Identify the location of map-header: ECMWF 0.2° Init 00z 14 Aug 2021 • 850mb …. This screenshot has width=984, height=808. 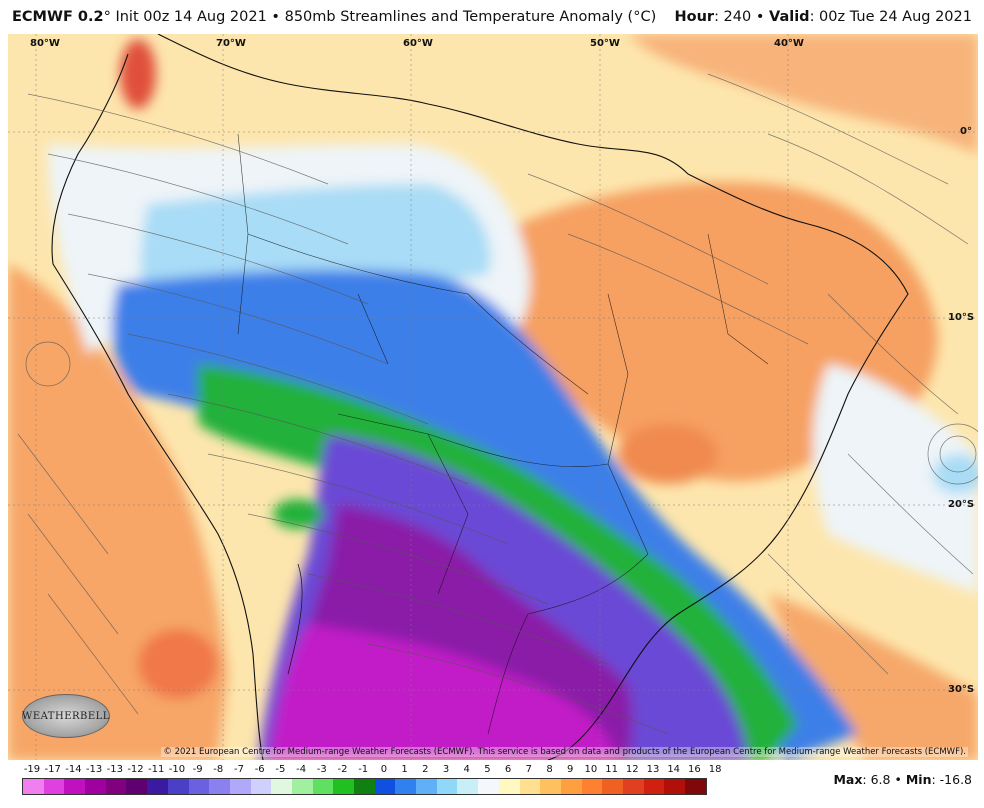
(492, 17).